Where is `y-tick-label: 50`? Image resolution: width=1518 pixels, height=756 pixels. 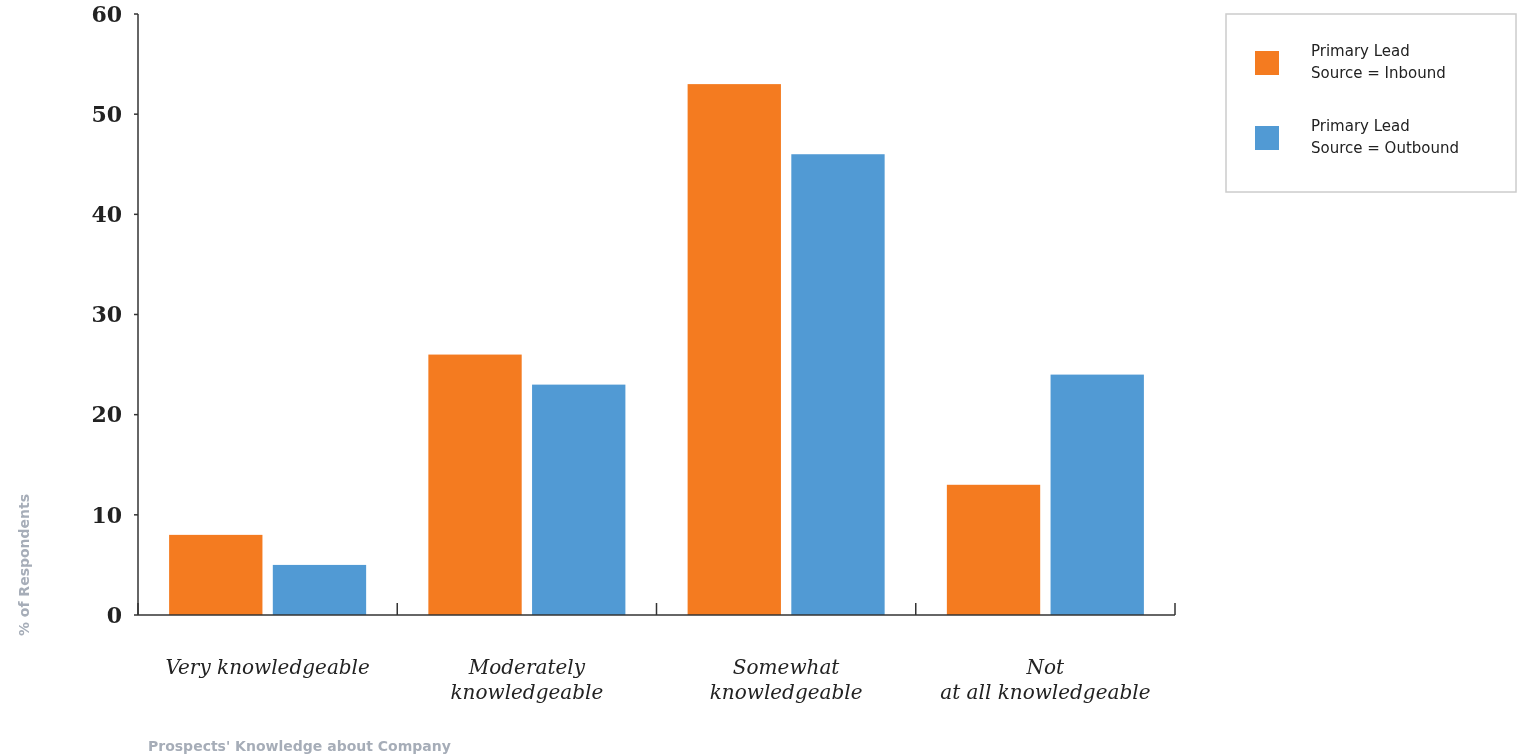
y-tick-label: 50 is located at coordinates (106, 113).